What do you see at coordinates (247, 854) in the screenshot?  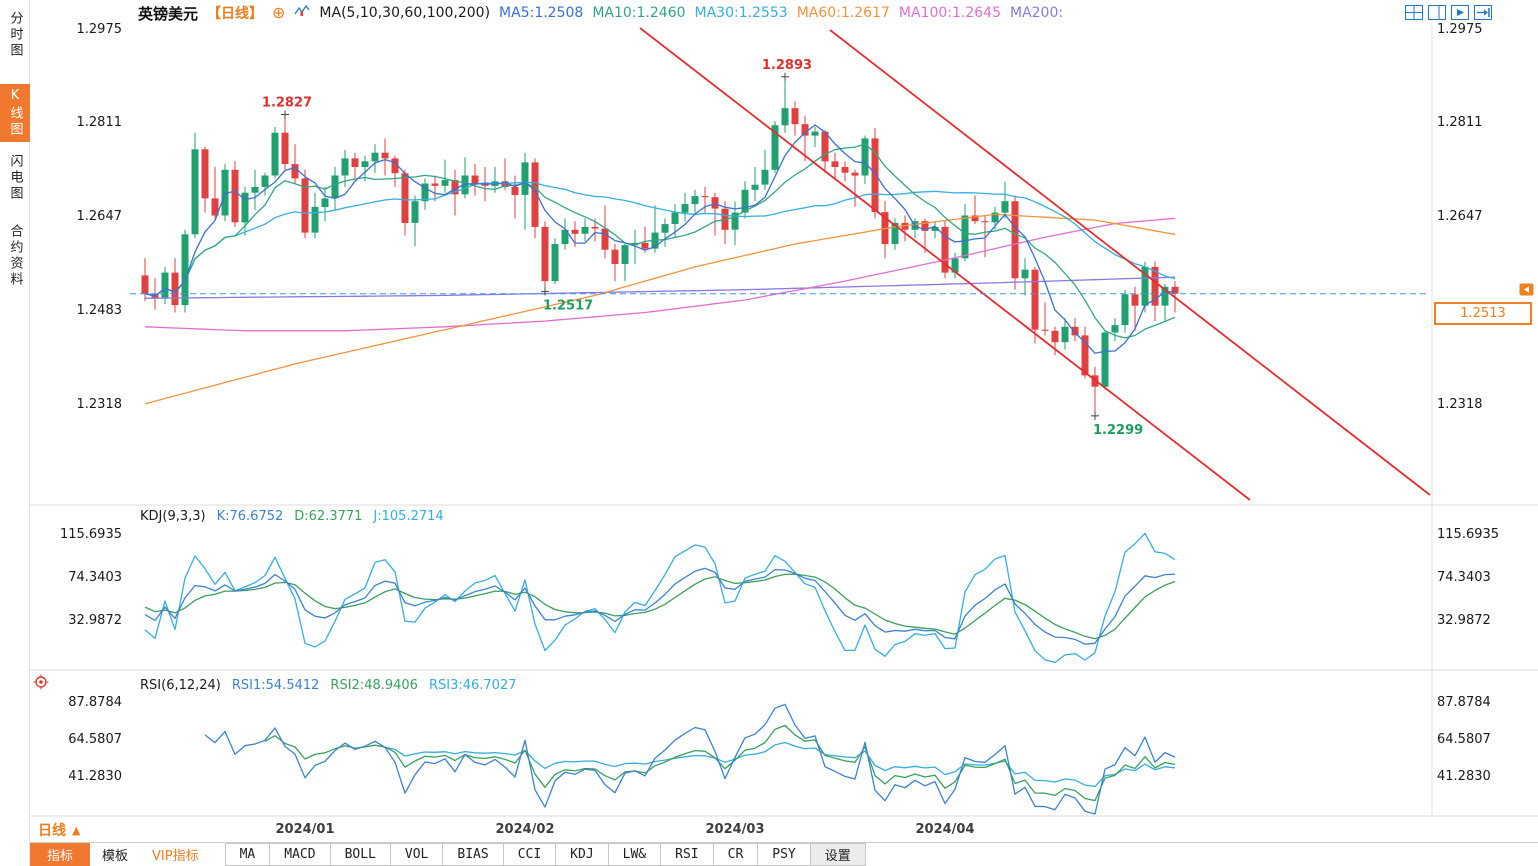 I see `toolbar-tab-ma: MA` at bounding box center [247, 854].